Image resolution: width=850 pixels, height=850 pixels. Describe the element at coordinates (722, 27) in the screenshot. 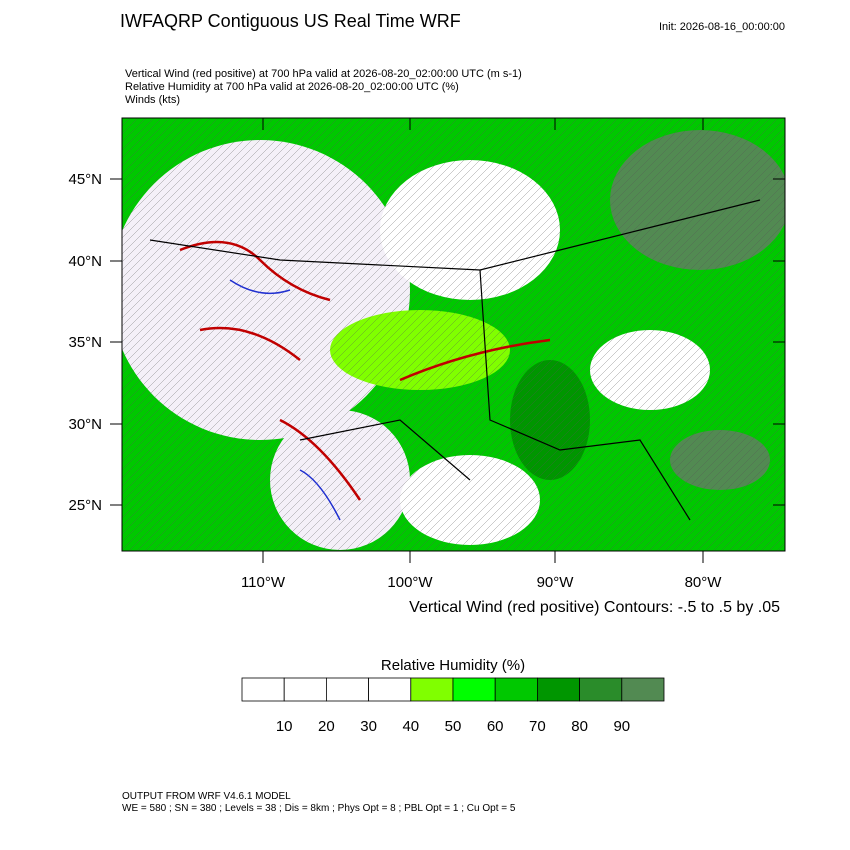

I see `init-time: Init: 2026-08-16_00:00:00` at that location.